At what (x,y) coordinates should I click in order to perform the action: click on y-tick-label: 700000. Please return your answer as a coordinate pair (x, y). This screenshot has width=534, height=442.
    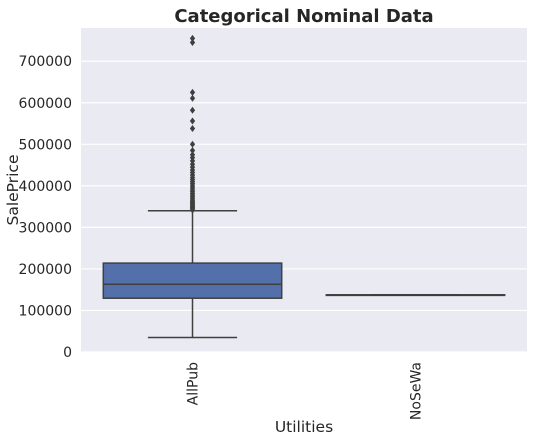
    Looking at the image, I should click on (45, 62).